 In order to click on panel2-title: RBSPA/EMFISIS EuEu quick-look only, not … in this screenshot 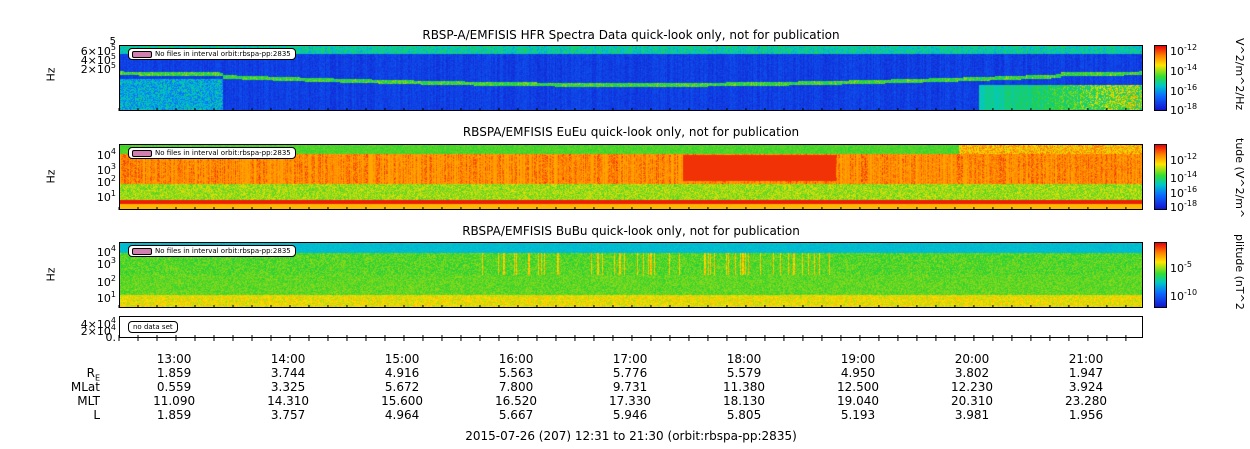, I will do `click(631, 132)`.